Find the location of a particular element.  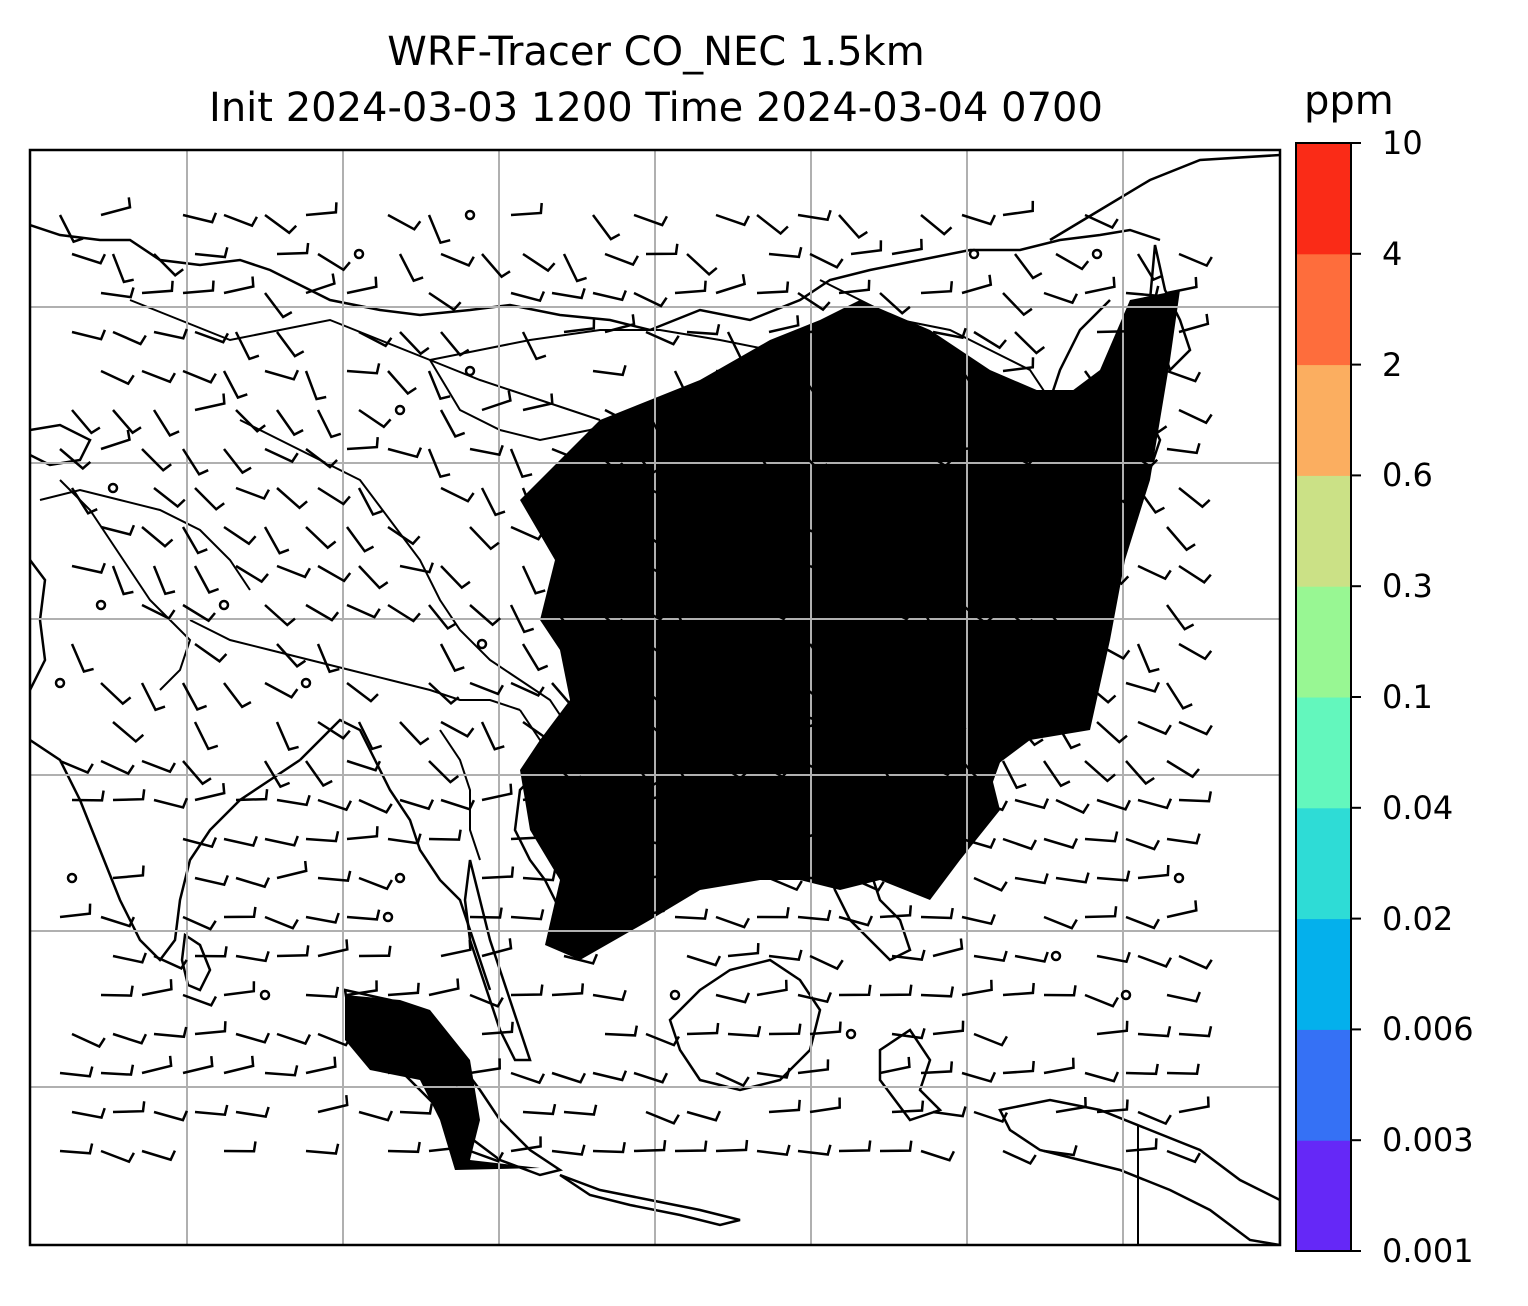

coastline-taiwan is located at coordinates (827, 720).